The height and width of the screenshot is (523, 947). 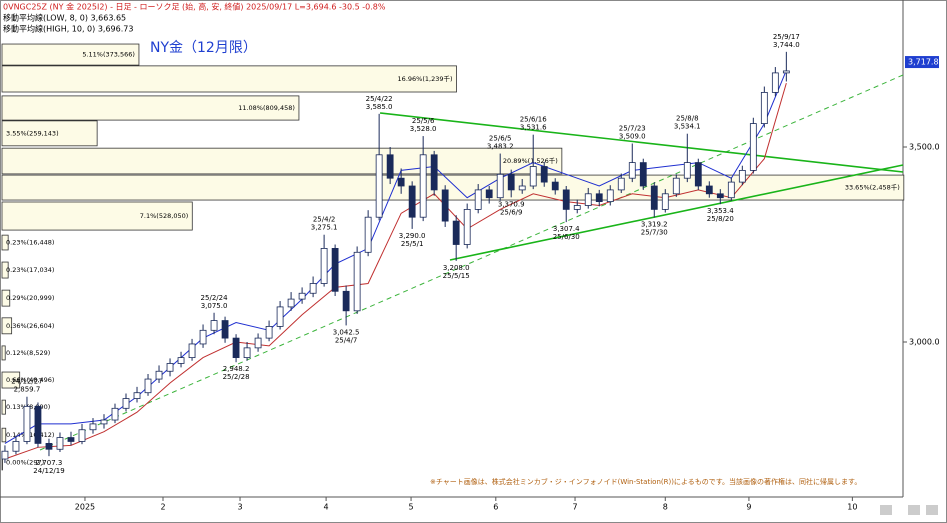 I want to click on profile-label: 3.55%(259,143), so click(x=32, y=133).